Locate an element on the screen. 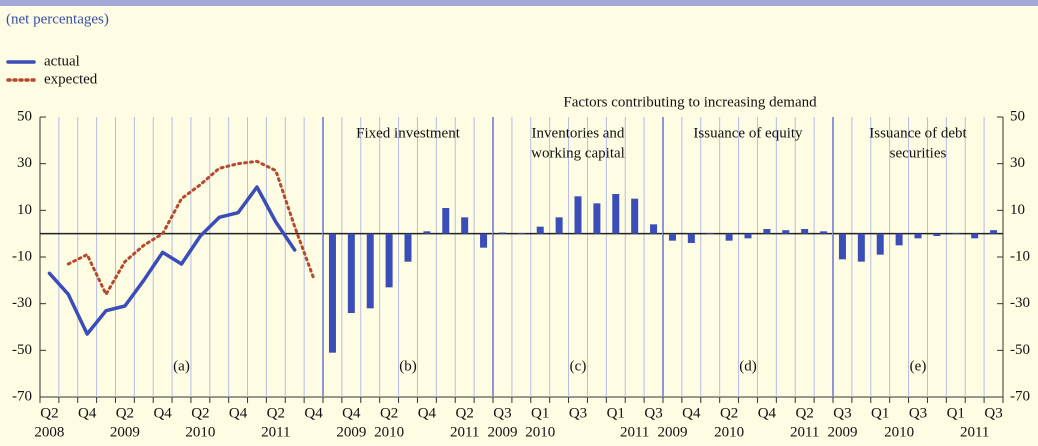 Image resolution: width=1038 pixels, height=446 pixels. panel-title: Issuance of debt is located at coordinates (918, 133).